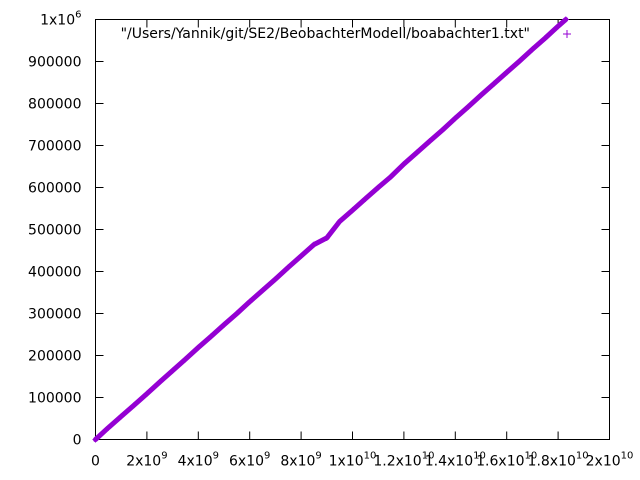  I want to click on y-tick-label-base: 900000, so click(54, 63).